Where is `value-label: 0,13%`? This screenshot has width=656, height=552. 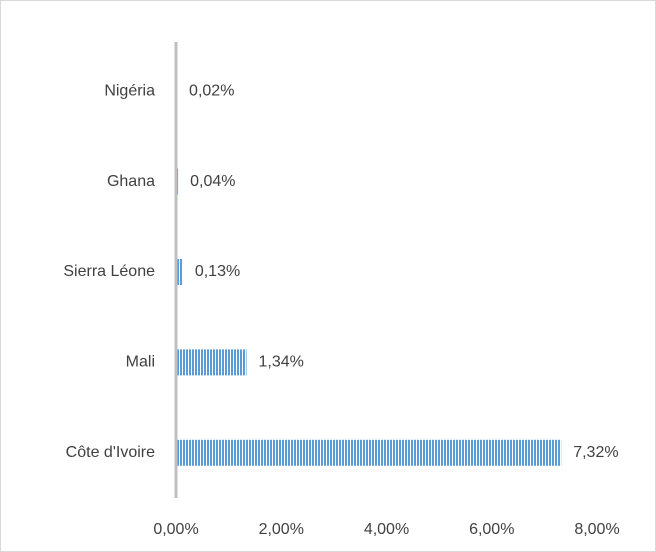 value-label: 0,13% is located at coordinates (217, 271).